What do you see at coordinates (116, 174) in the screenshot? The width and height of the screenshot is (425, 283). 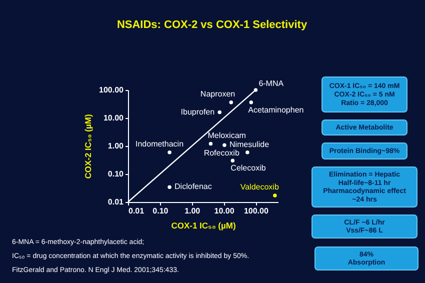 I see `y-tick-label: 0.10` at bounding box center [116, 174].